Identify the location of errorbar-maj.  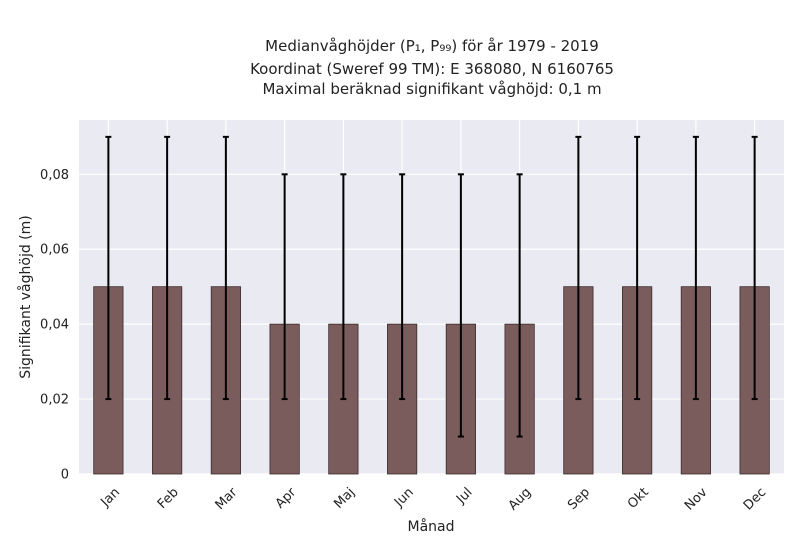
(343, 287).